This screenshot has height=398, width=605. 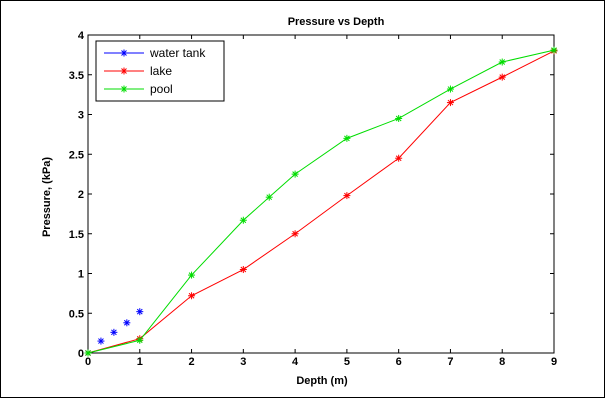 I want to click on y-tick: 1.5, so click(x=311, y=235).